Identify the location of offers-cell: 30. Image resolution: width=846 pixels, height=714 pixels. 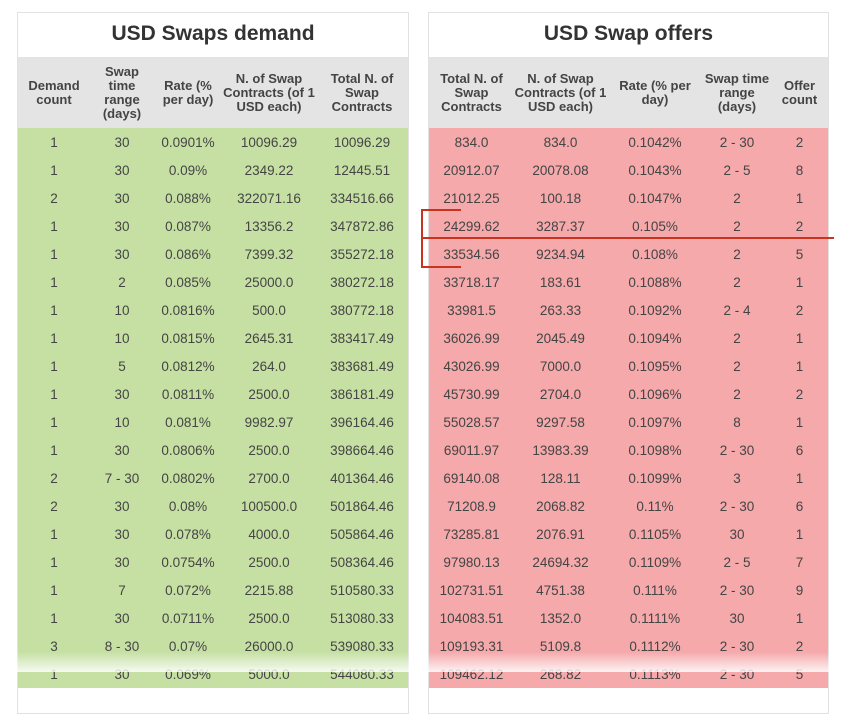
(737, 618).